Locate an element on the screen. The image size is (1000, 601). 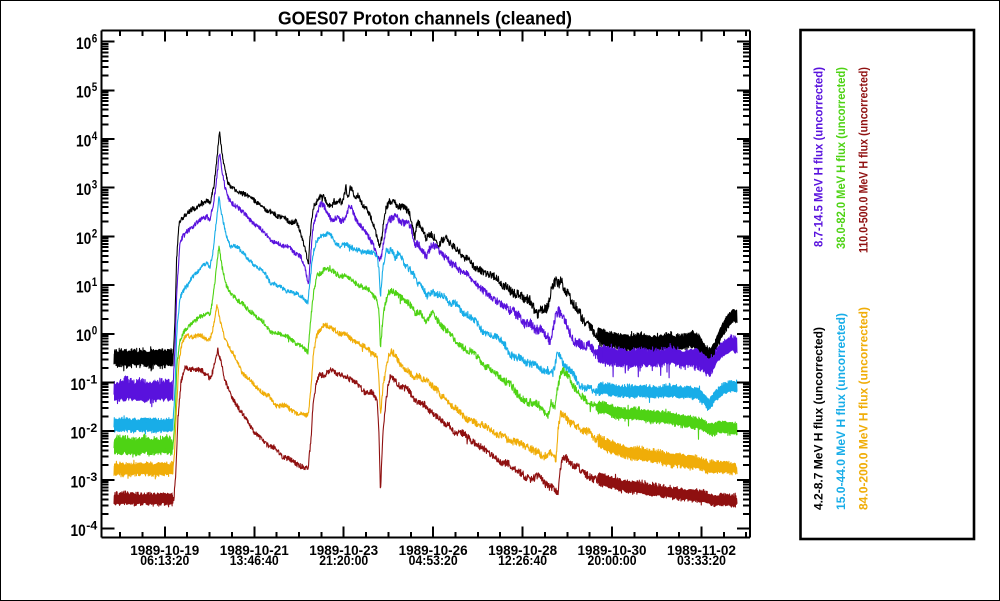
svg-text:15.0-44.0 MeV H flux (uncorrec: 15.0-44.0 MeV H flux (uncorrected) is located at coordinates (841, 411).